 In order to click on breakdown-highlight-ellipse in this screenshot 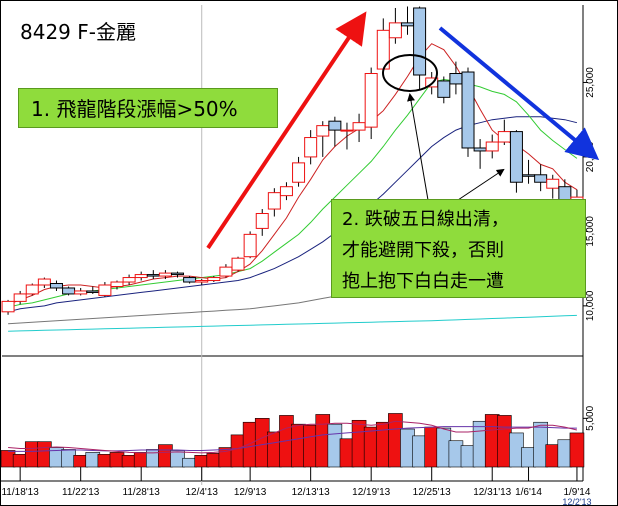, I will do `click(410, 73)`.